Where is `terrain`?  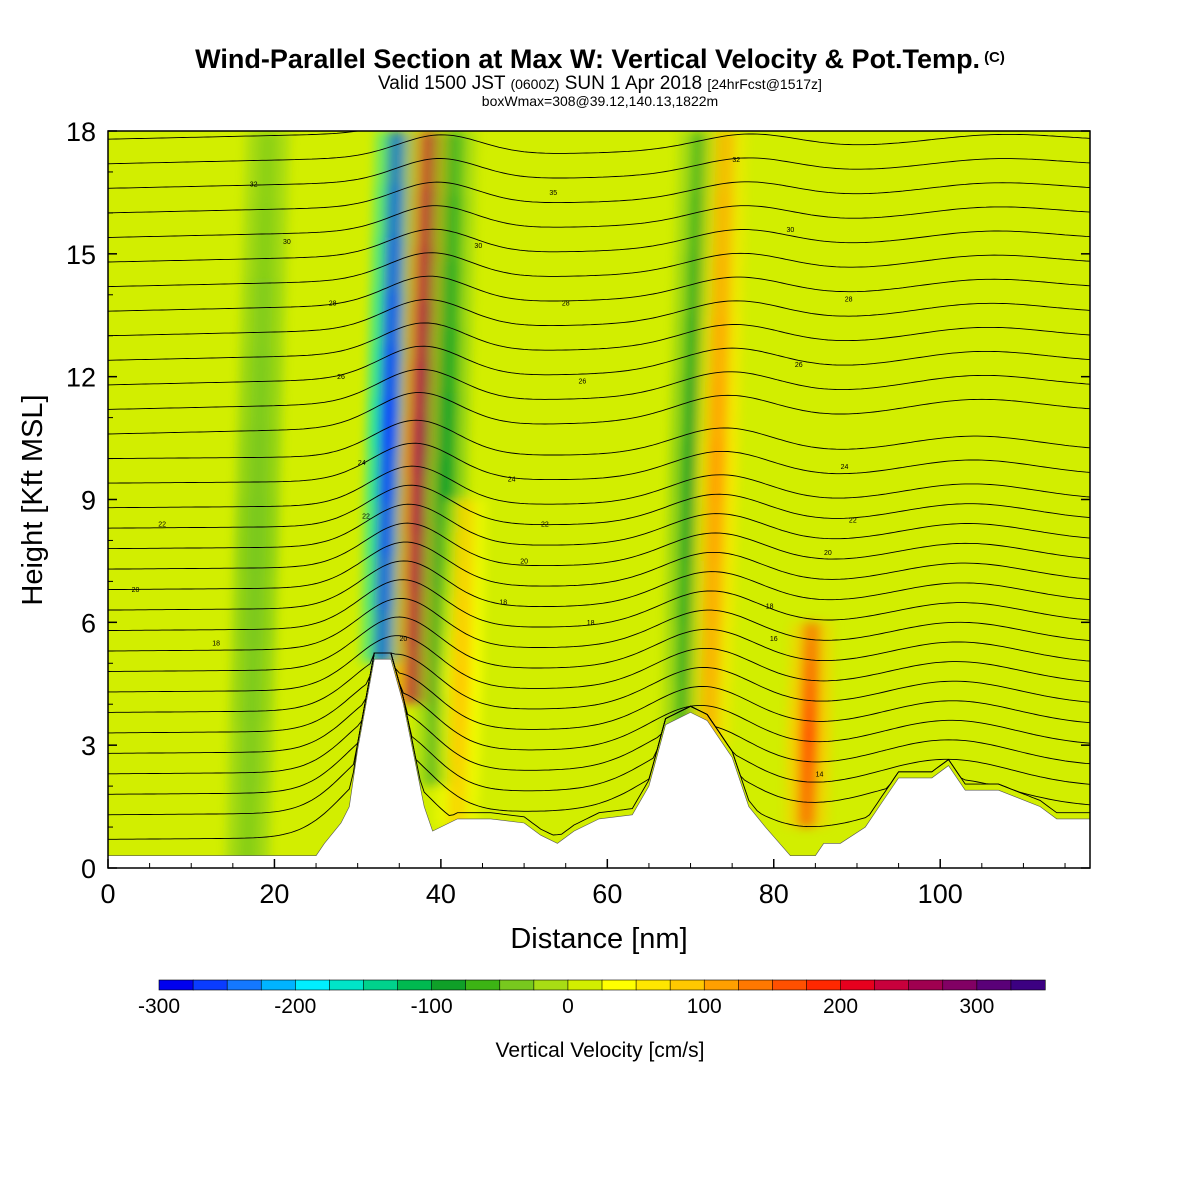 terrain is located at coordinates (599, 763).